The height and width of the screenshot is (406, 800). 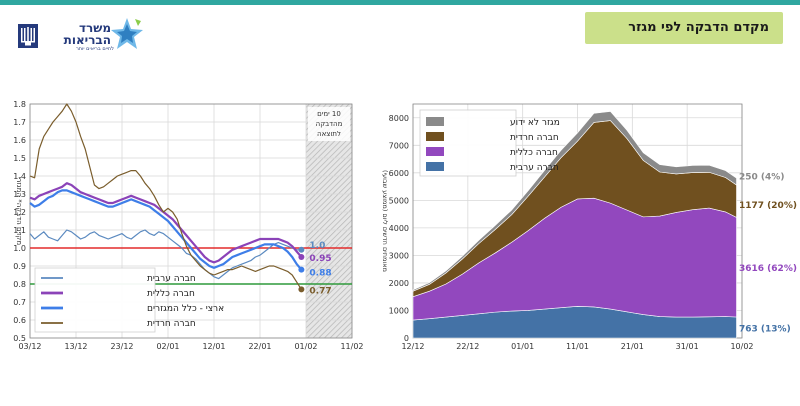 What do you see at coordinates (698, 27) in the screenshot?
I see `page-title: מקדם הדבקה לפי מגזר` at bounding box center [698, 27].